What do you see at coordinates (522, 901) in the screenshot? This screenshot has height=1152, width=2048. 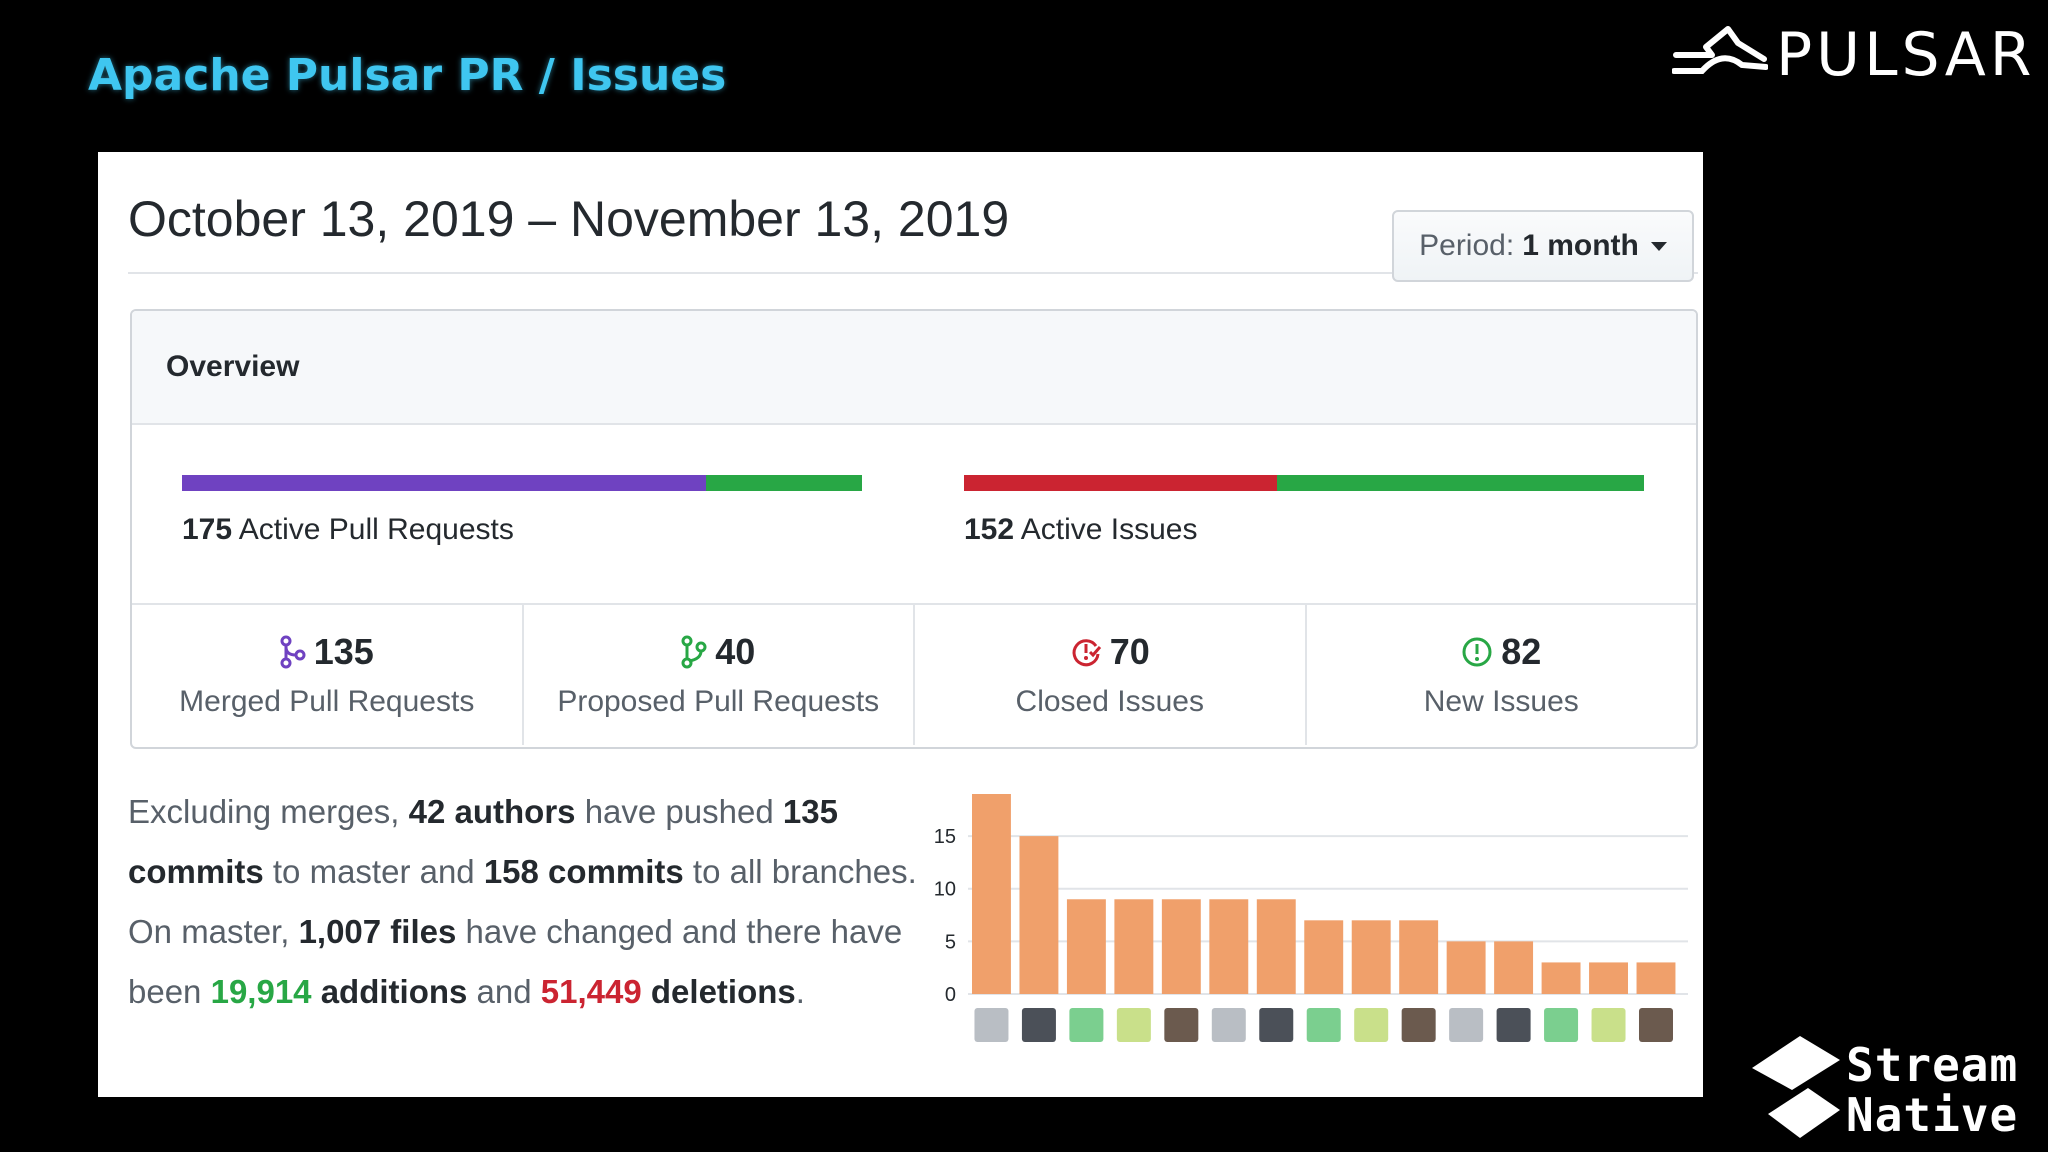 I see `summary-text-4: to all branches. On master,` at bounding box center [522, 901].